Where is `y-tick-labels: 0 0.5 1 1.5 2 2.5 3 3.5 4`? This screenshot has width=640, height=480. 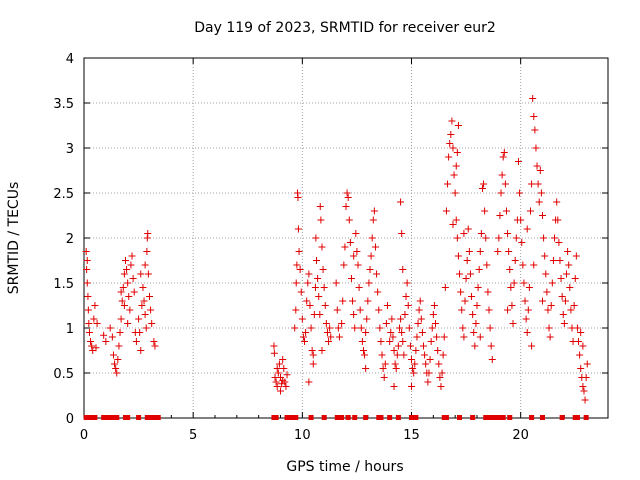 y-tick-labels: 0 0.5 1 1.5 2 2.5 3 3.5 4 is located at coordinates (63, 239).